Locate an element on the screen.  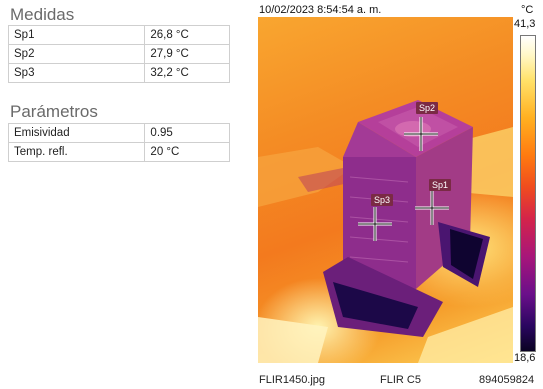
table-row: Temp. refl. 20 °C is located at coordinates (118, 152).